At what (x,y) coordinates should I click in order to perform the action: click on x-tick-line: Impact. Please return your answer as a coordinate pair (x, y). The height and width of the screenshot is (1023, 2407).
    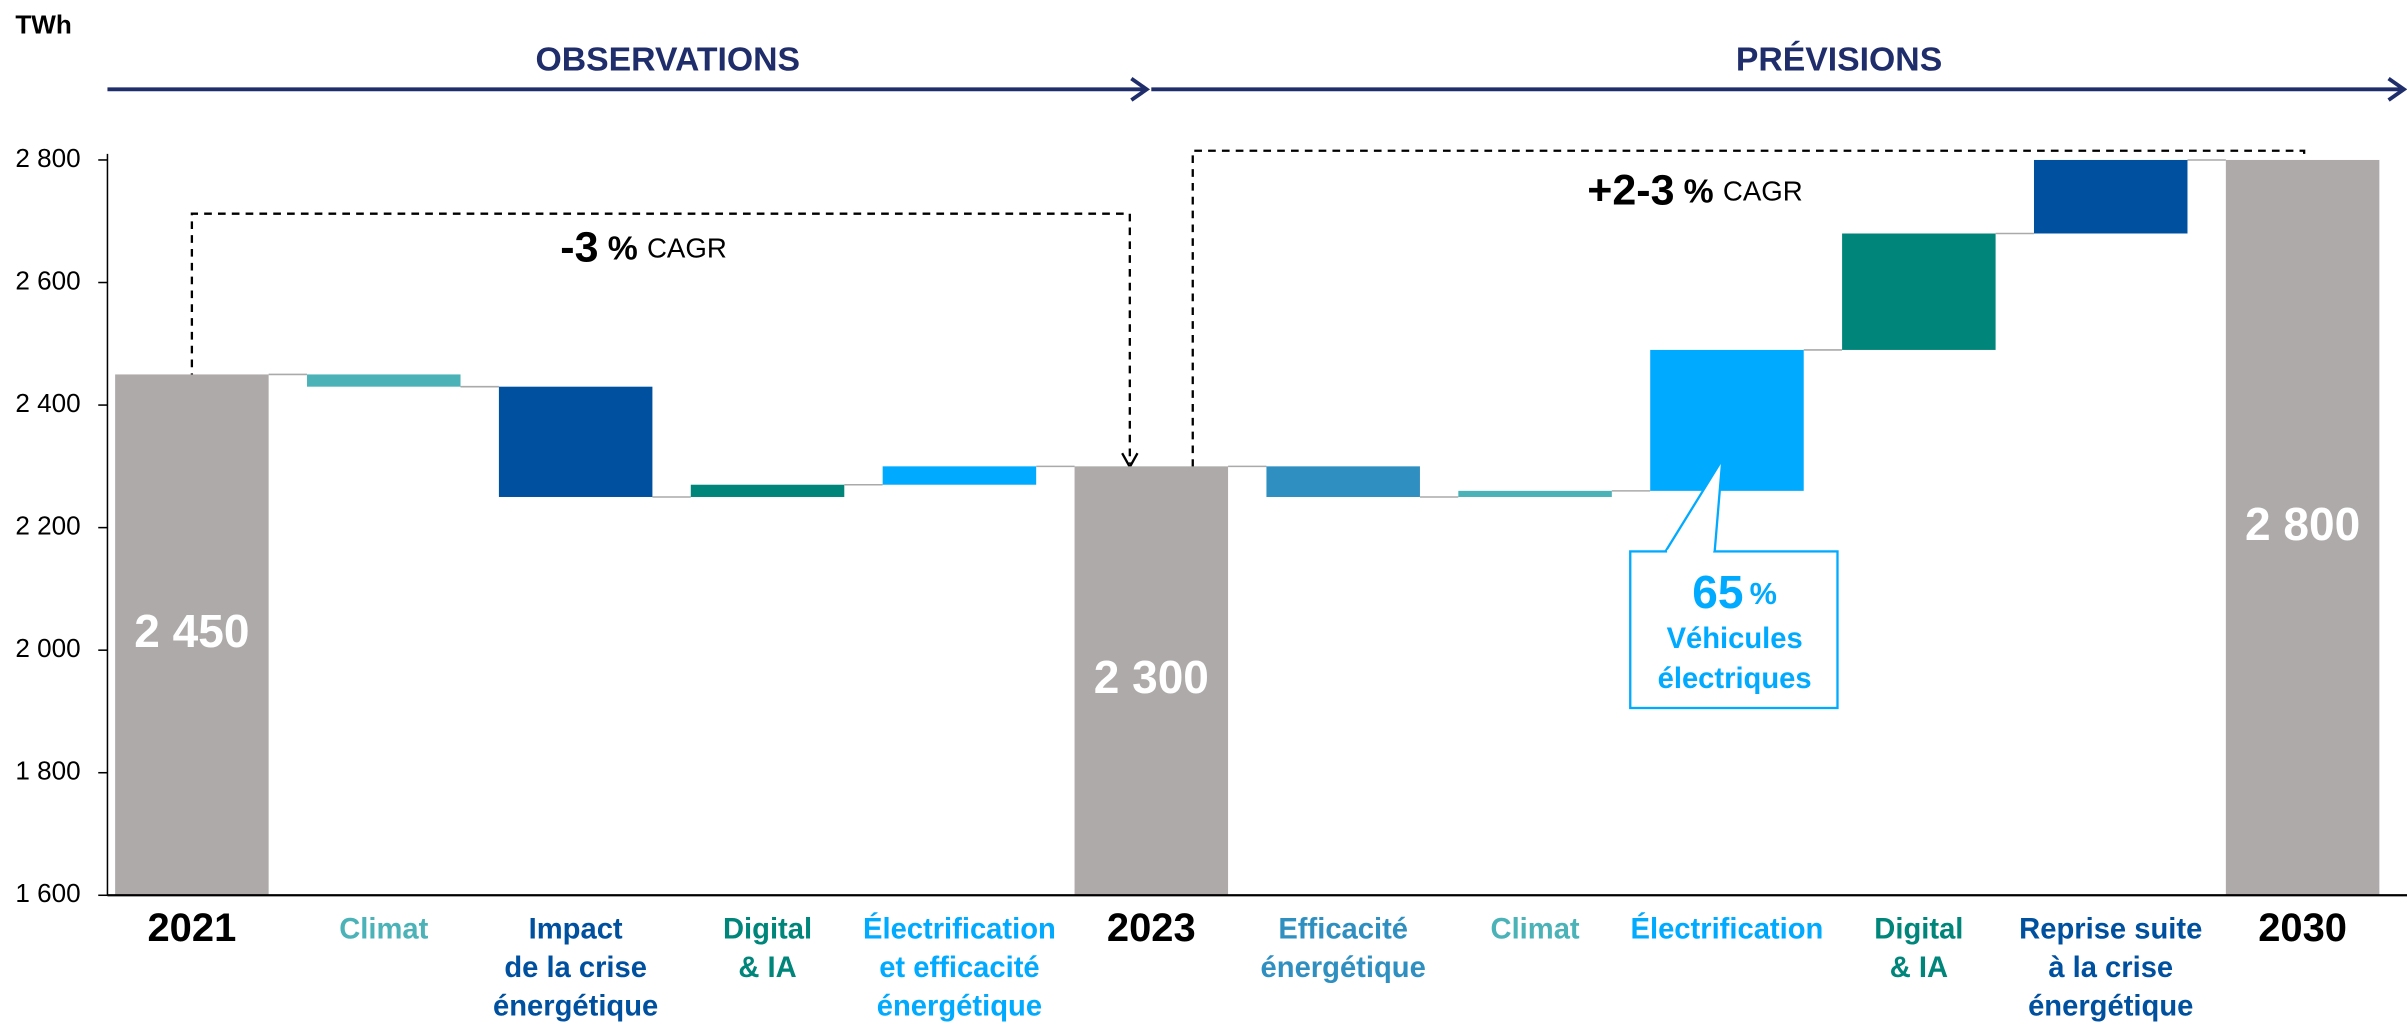
    Looking at the image, I should click on (576, 929).